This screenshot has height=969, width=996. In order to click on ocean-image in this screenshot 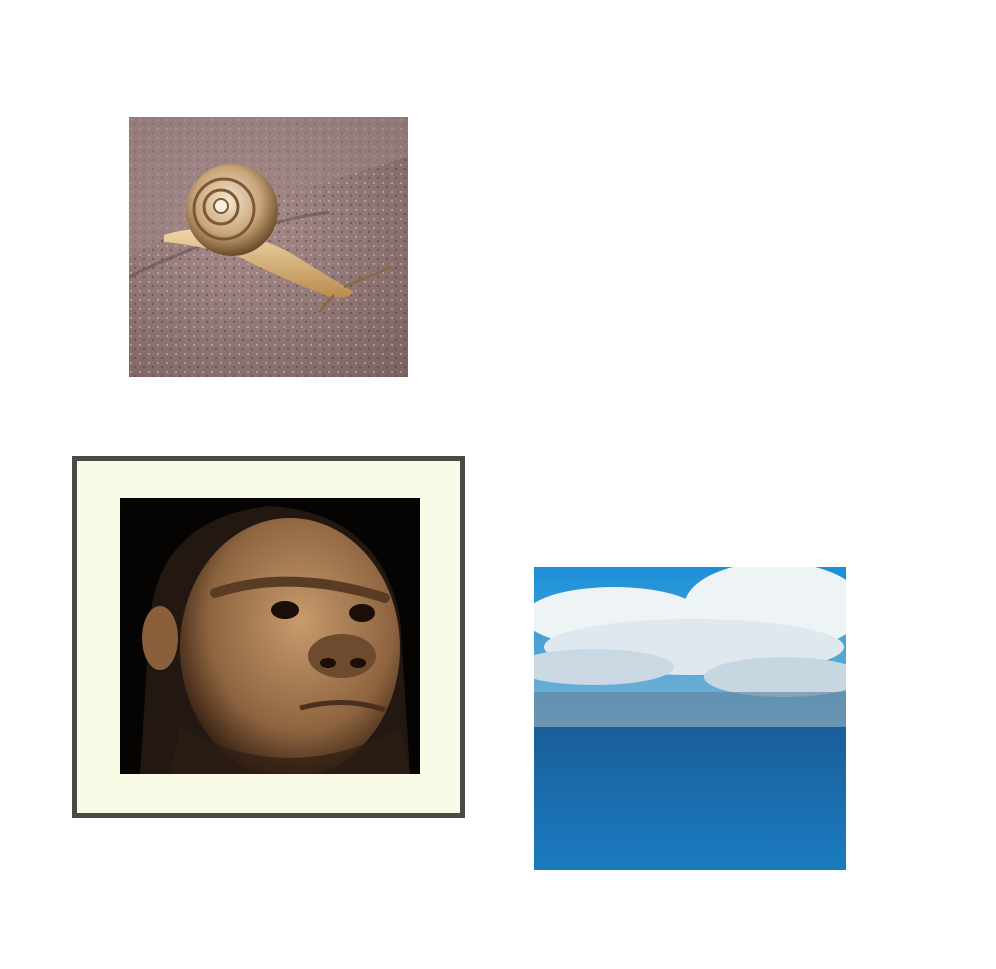, I will do `click(690, 718)`.